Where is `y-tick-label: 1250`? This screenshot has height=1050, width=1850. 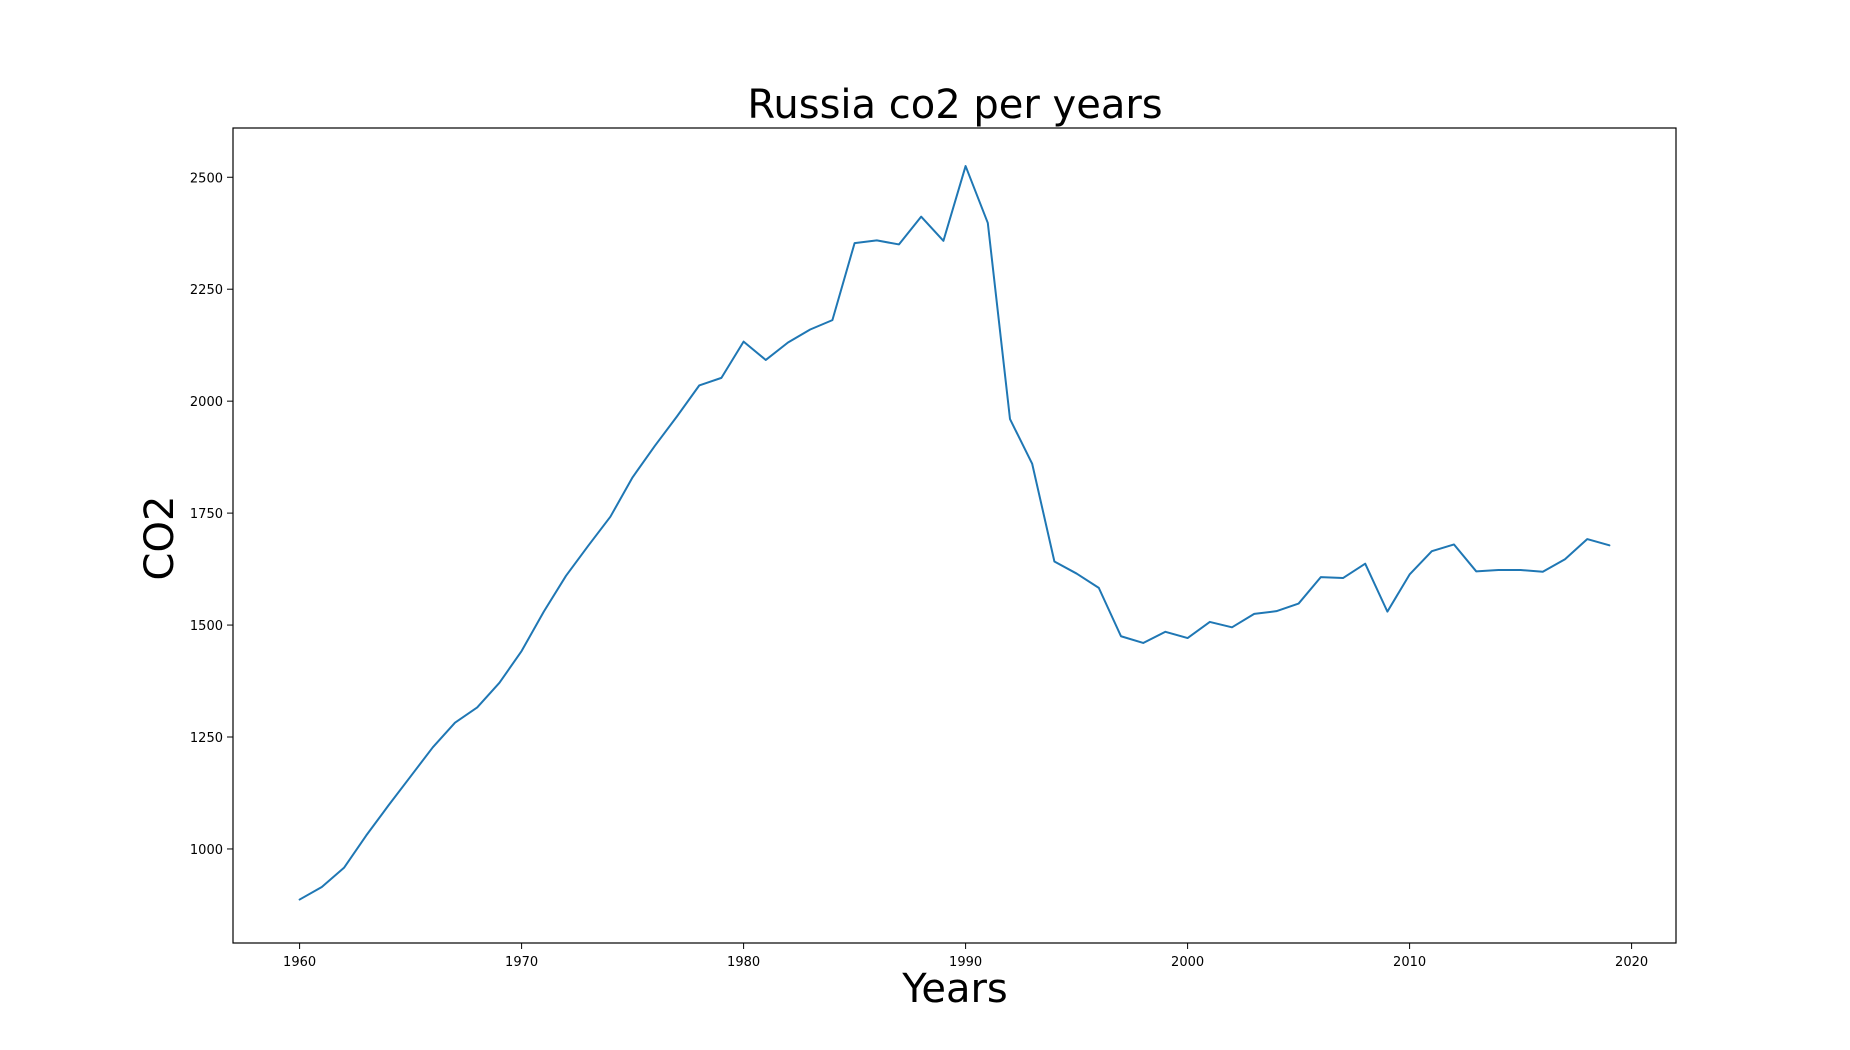
y-tick-label: 1250 is located at coordinates (206, 738).